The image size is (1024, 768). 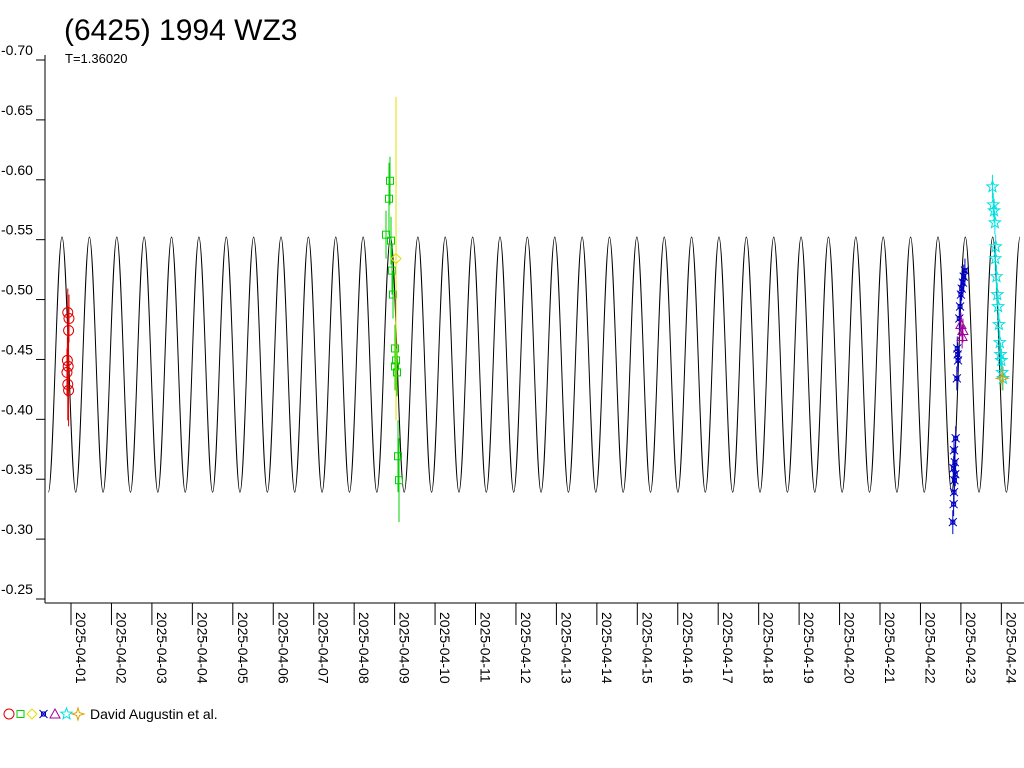 I want to click on y-tick-label: -0.55, so click(x=17, y=230).